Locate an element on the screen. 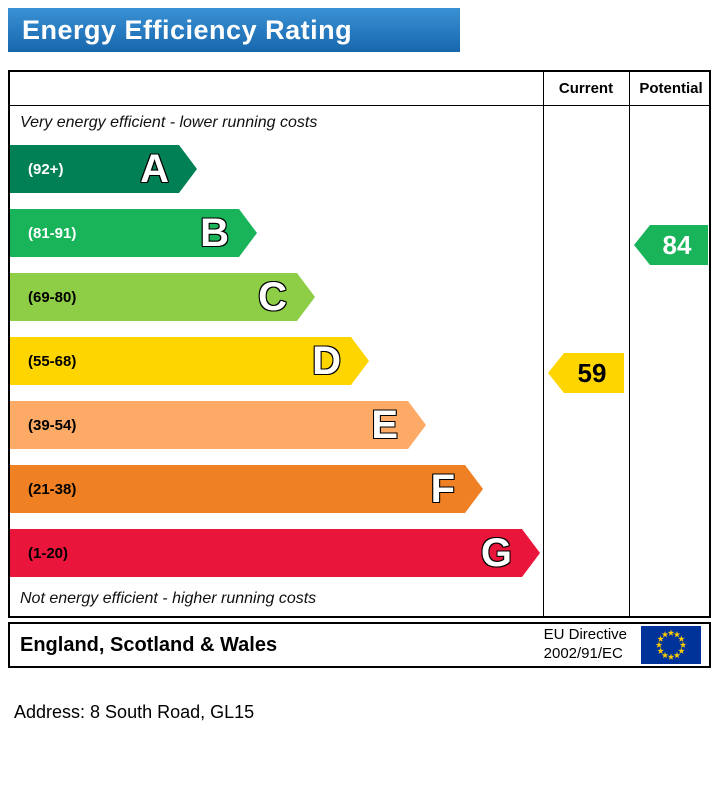 This screenshot has height=805, width=719. band-letter: A is located at coordinates (154, 169).